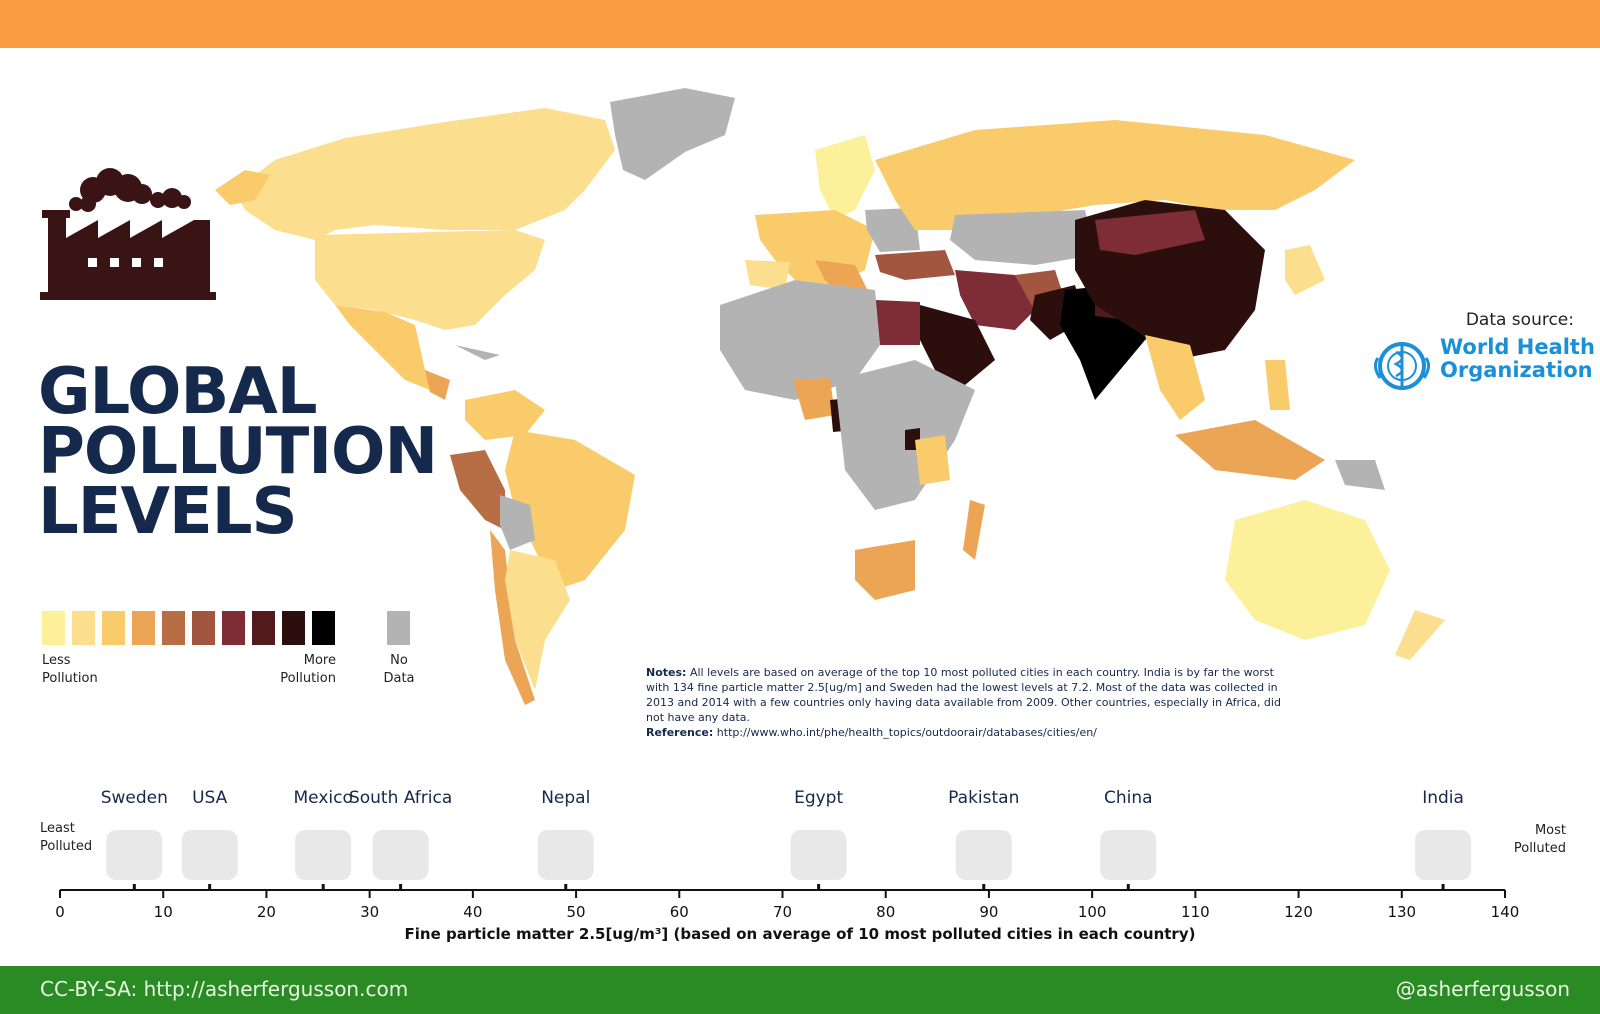 The width and height of the screenshot is (1600, 1014). Describe the element at coordinates (1128, 798) in the screenshot. I see `country-label: China` at that location.